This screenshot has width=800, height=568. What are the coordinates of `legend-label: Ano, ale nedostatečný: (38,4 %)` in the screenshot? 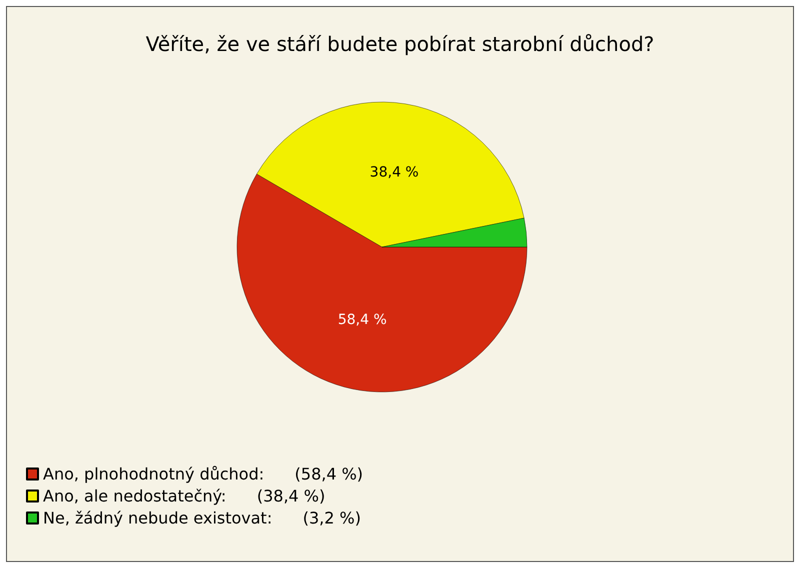 It's located at (184, 496).